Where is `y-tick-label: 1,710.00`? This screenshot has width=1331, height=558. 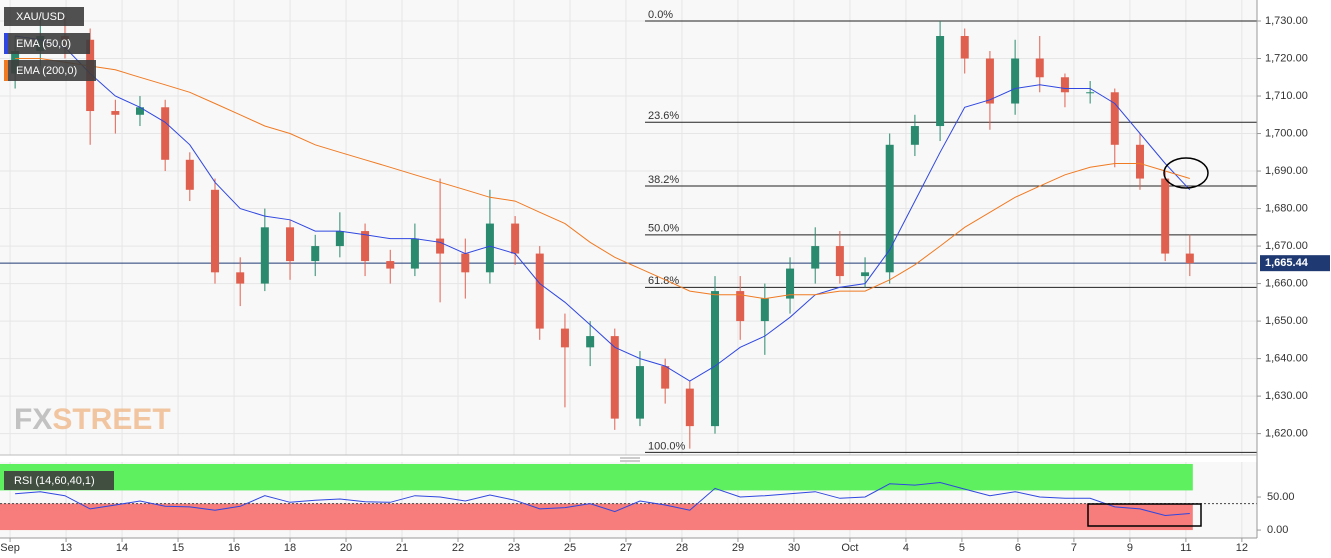
y-tick-label: 1,710.00 is located at coordinates (1286, 96).